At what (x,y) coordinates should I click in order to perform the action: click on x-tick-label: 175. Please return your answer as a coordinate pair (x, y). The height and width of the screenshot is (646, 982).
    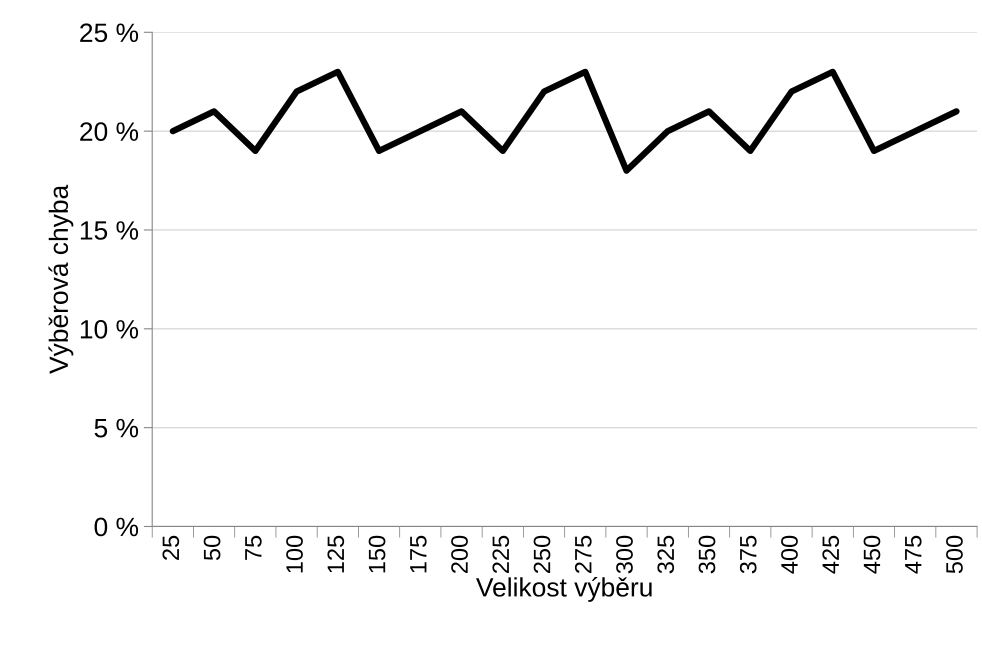
    Looking at the image, I should click on (418, 554).